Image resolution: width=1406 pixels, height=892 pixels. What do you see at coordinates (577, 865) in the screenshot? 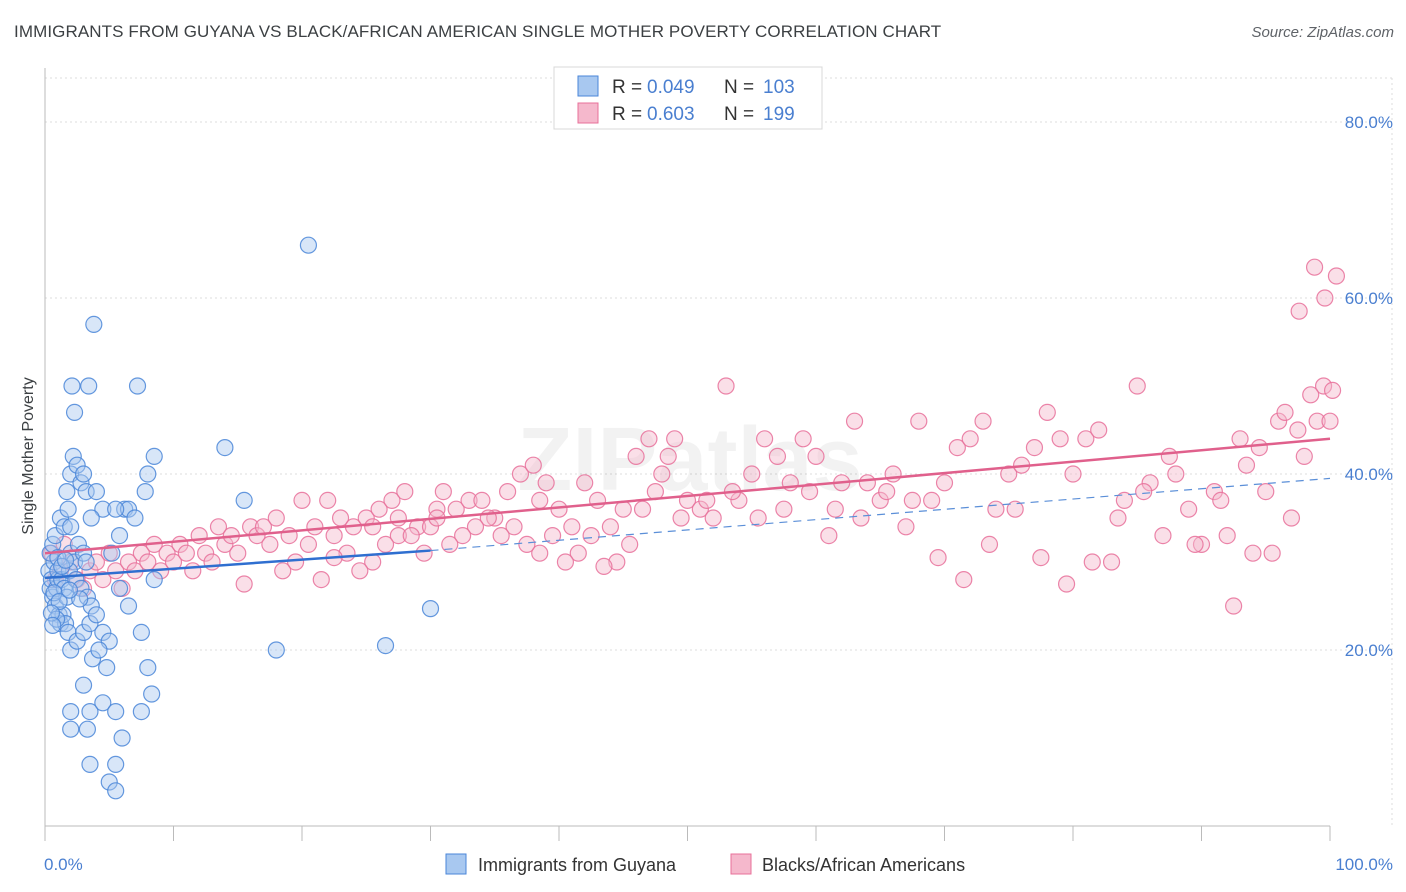
I see `bottom-legend-label-blue: Immigrants from Guyana` at bounding box center [577, 865].